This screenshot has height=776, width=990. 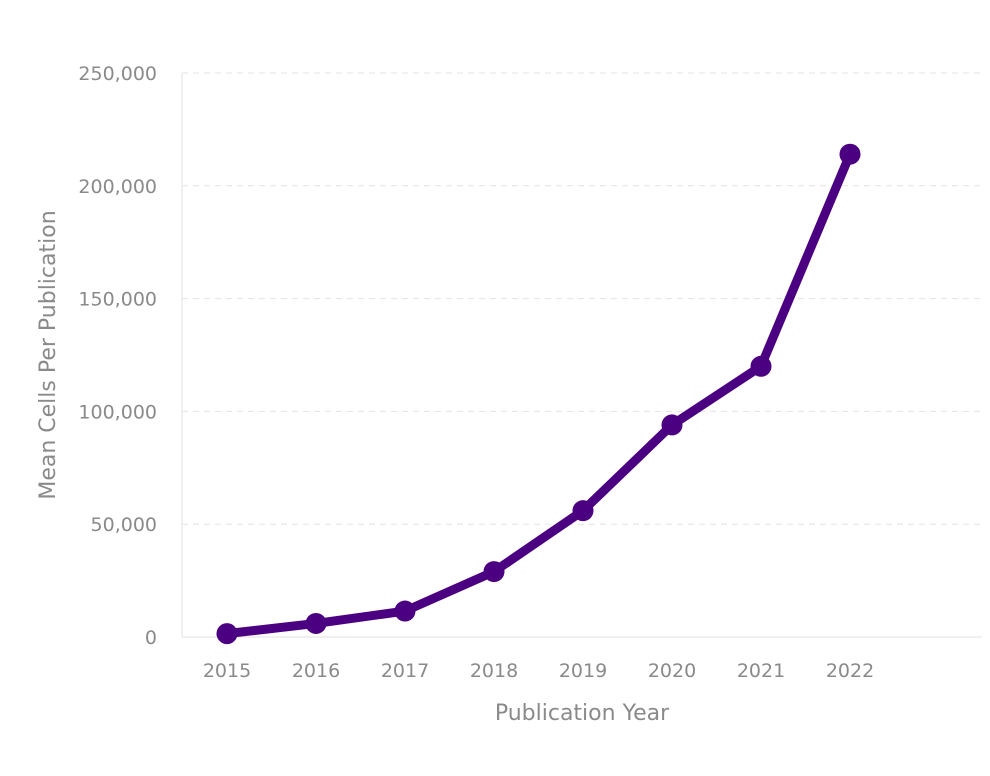 What do you see at coordinates (405, 671) in the screenshot?
I see `x-tick-label: 2017` at bounding box center [405, 671].